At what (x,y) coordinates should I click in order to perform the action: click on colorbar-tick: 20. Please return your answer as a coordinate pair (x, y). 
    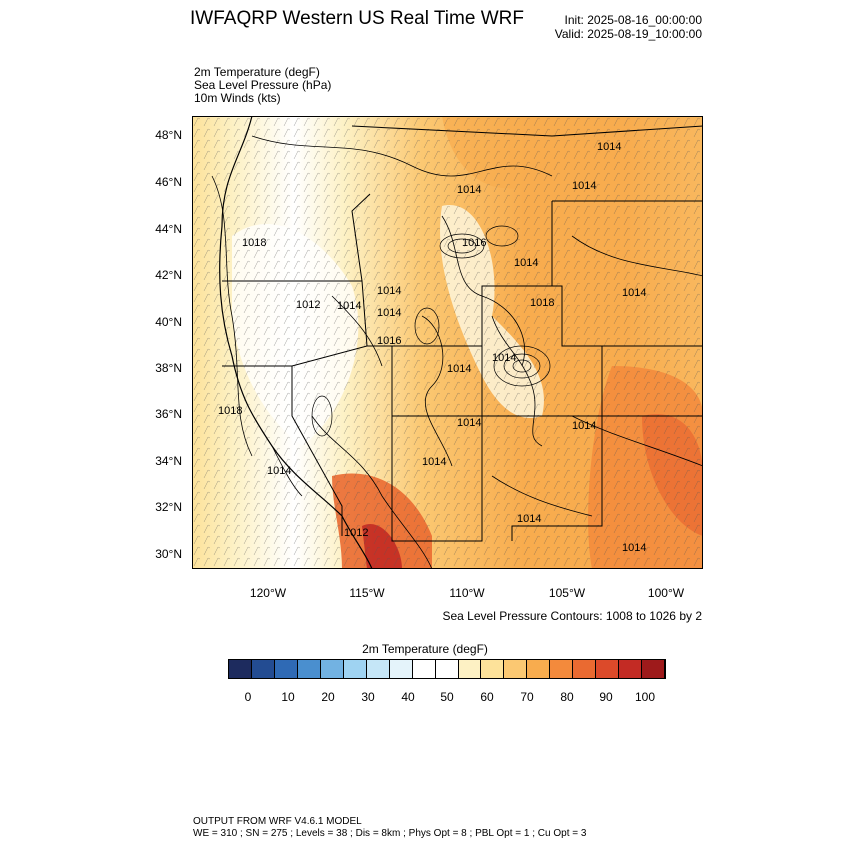
    Looking at the image, I should click on (328, 697).